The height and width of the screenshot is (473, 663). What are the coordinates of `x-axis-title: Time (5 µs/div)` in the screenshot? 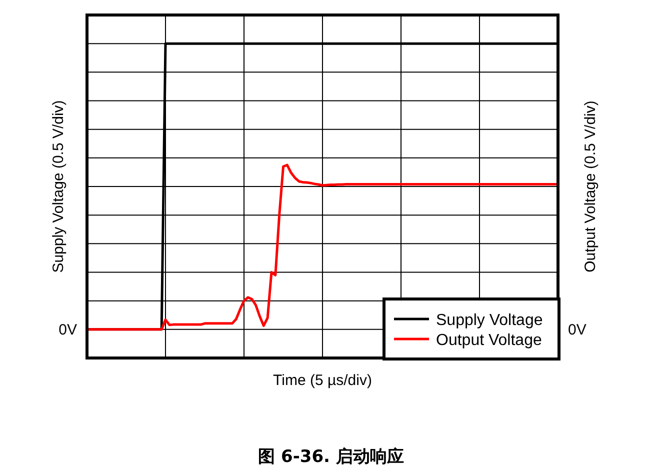 It's located at (322, 380).